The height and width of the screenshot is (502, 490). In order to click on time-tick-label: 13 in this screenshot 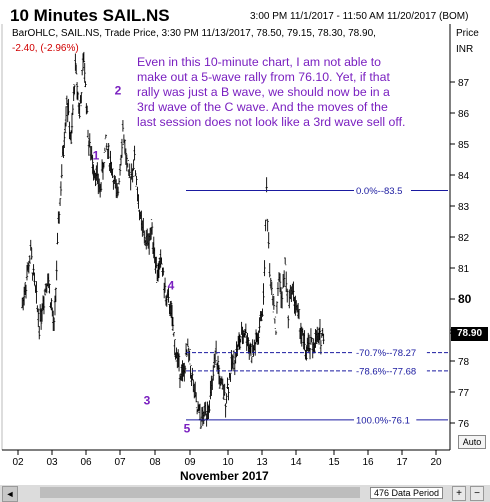, I will do `click(262, 462)`.